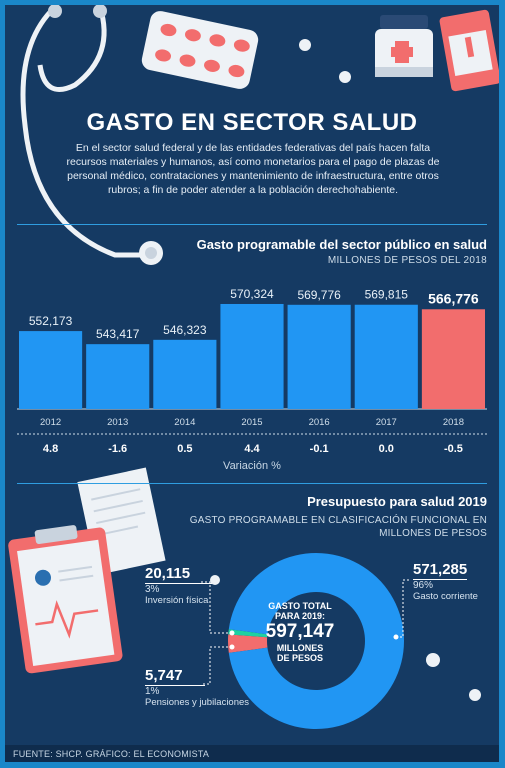  I want to click on donut-chart, so click(306, 641).